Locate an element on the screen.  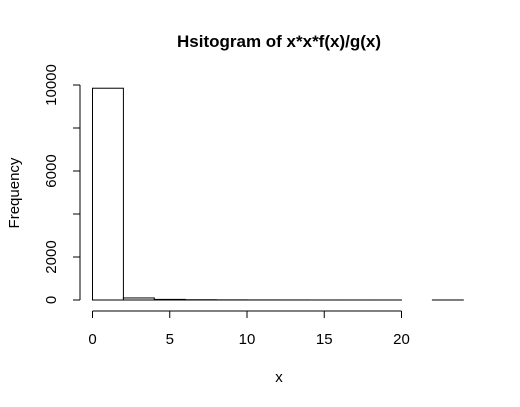
chart-title: Hsitogram of x*x*f(x)/g(x) is located at coordinates (279, 41).